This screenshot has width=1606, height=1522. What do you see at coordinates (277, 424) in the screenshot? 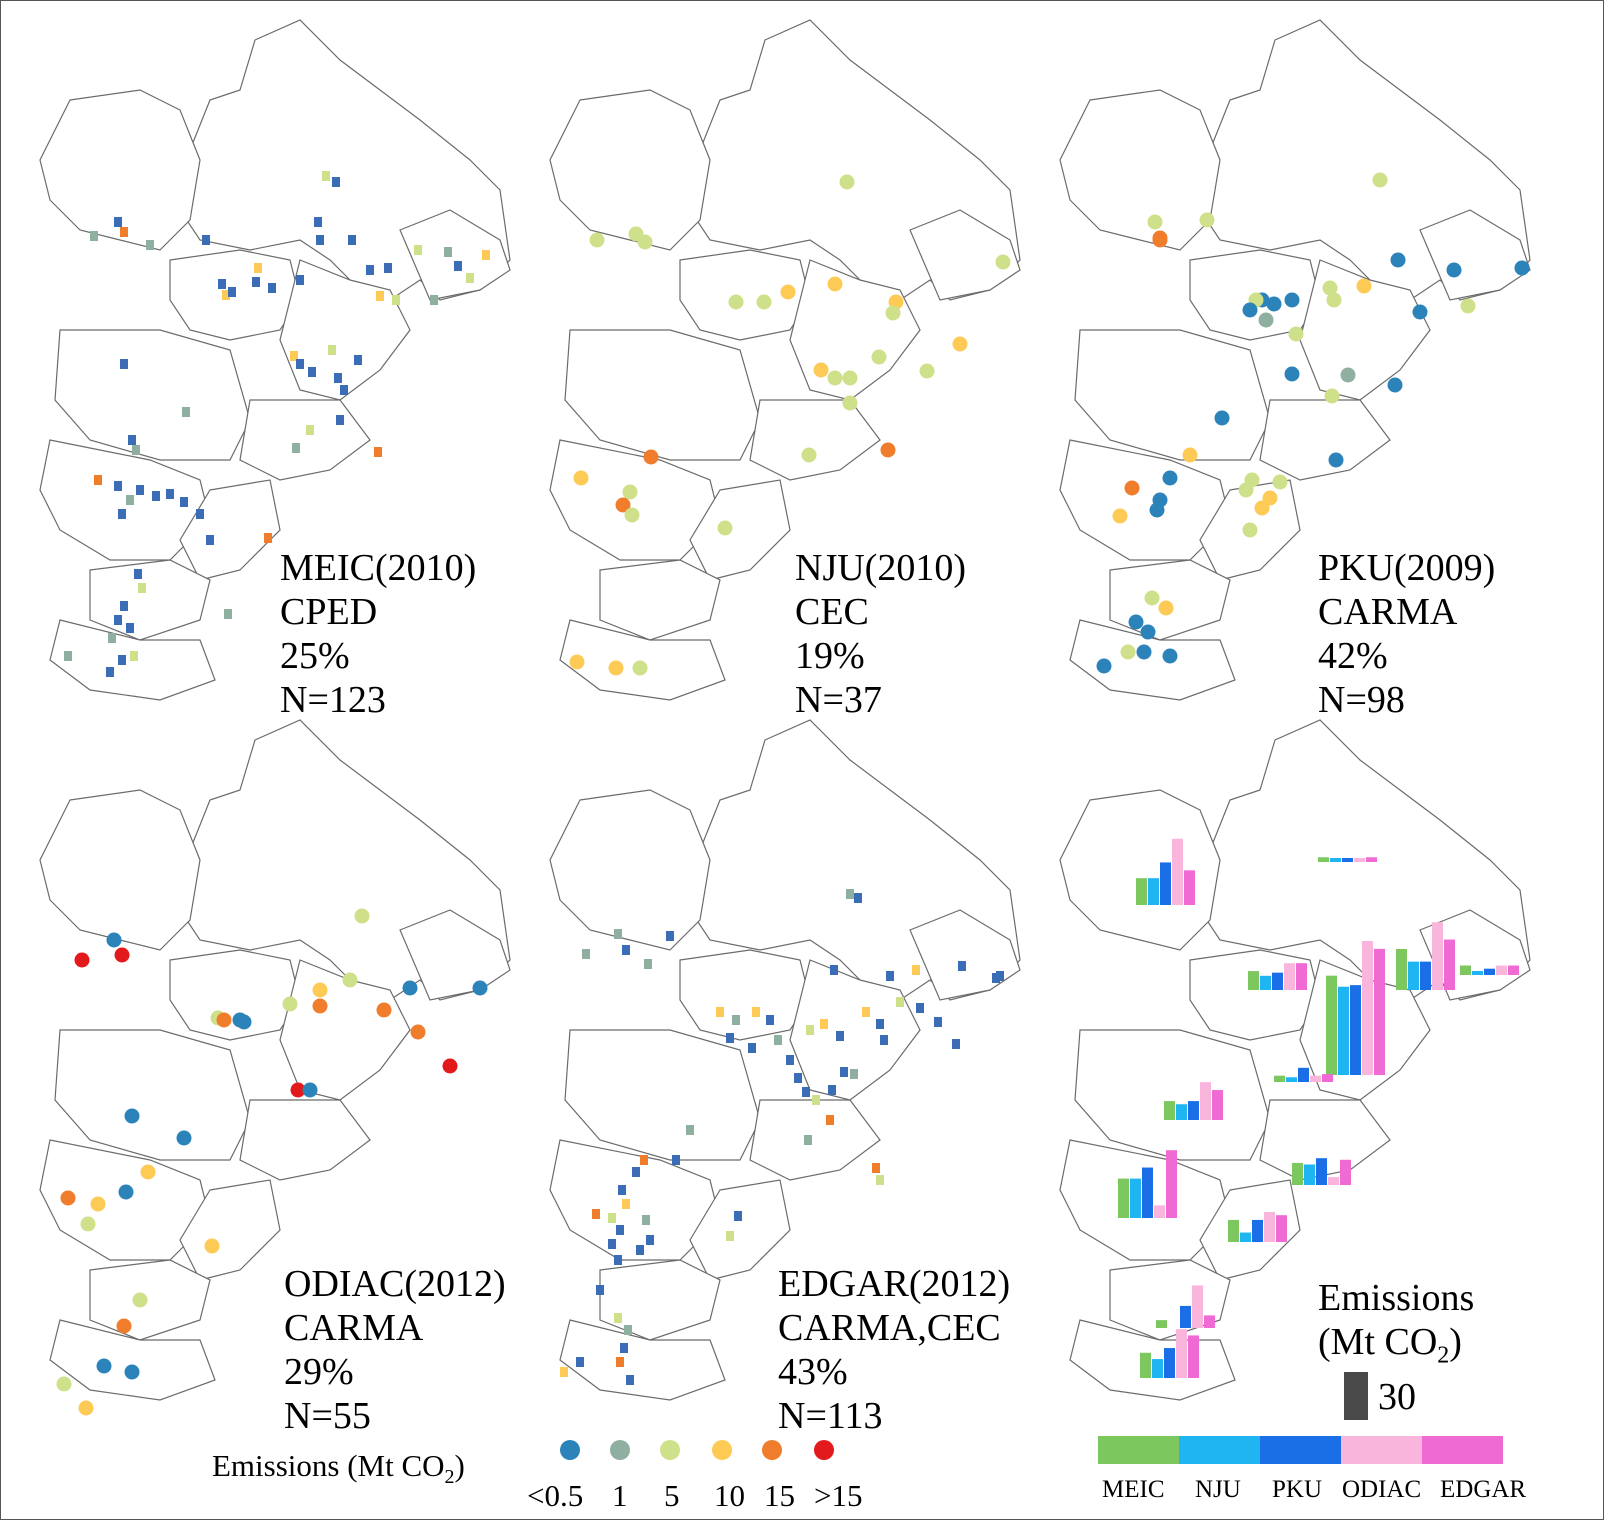
I see `markers-meic` at bounding box center [277, 424].